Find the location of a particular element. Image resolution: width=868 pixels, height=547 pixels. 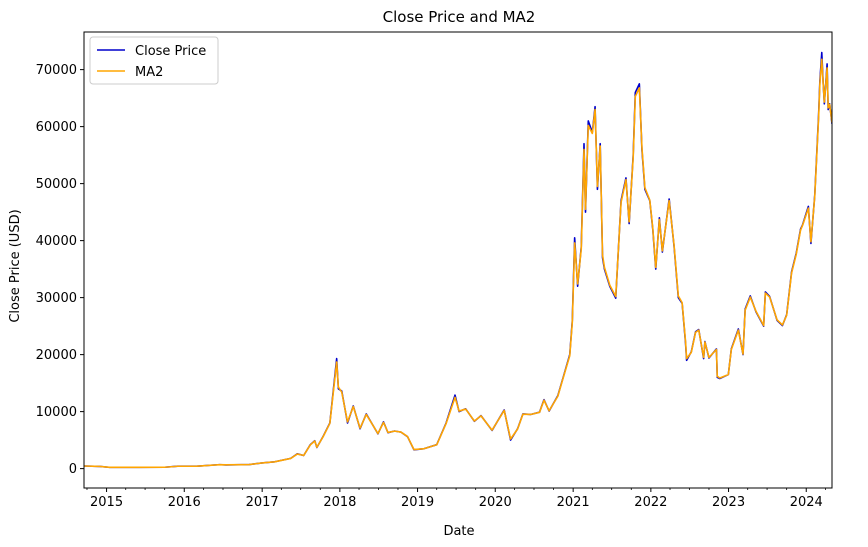

x-tick-label: 2021 is located at coordinates (573, 502).